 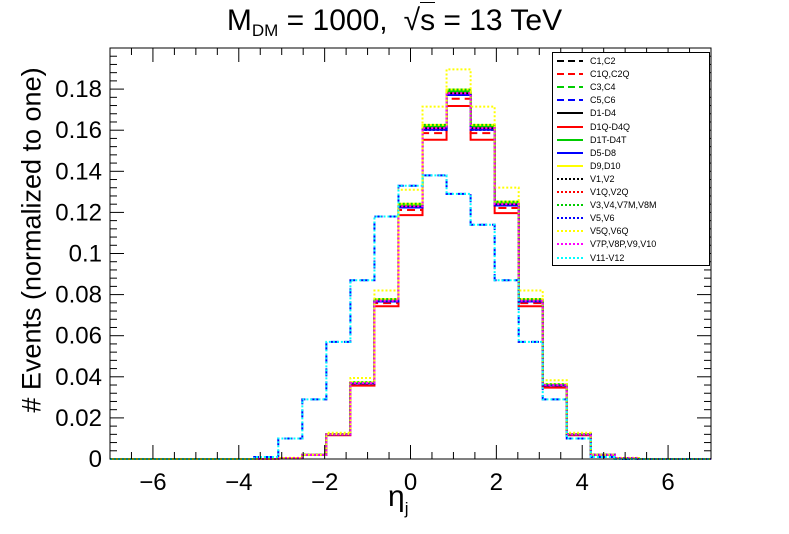 I want to click on x-tick-label: −2, so click(x=324, y=482).